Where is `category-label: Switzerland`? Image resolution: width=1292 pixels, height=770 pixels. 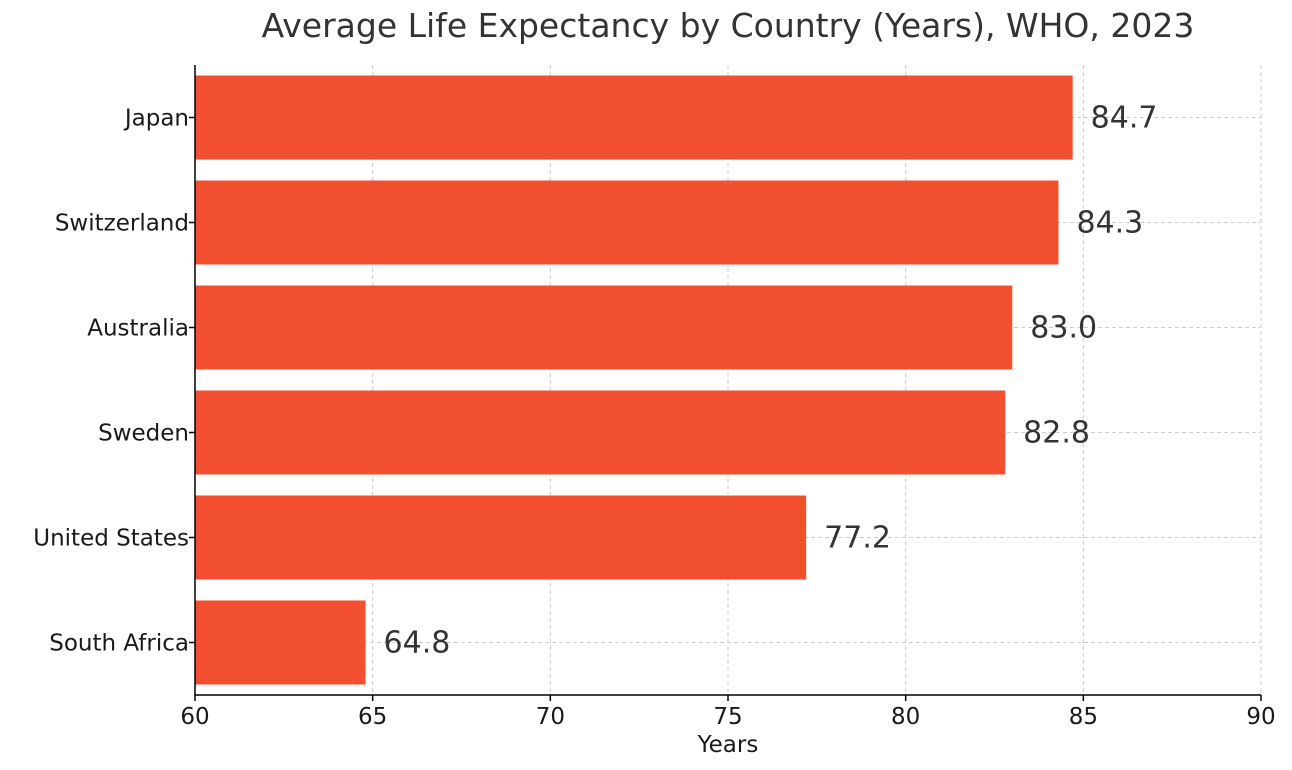 category-label: Switzerland is located at coordinates (122, 224).